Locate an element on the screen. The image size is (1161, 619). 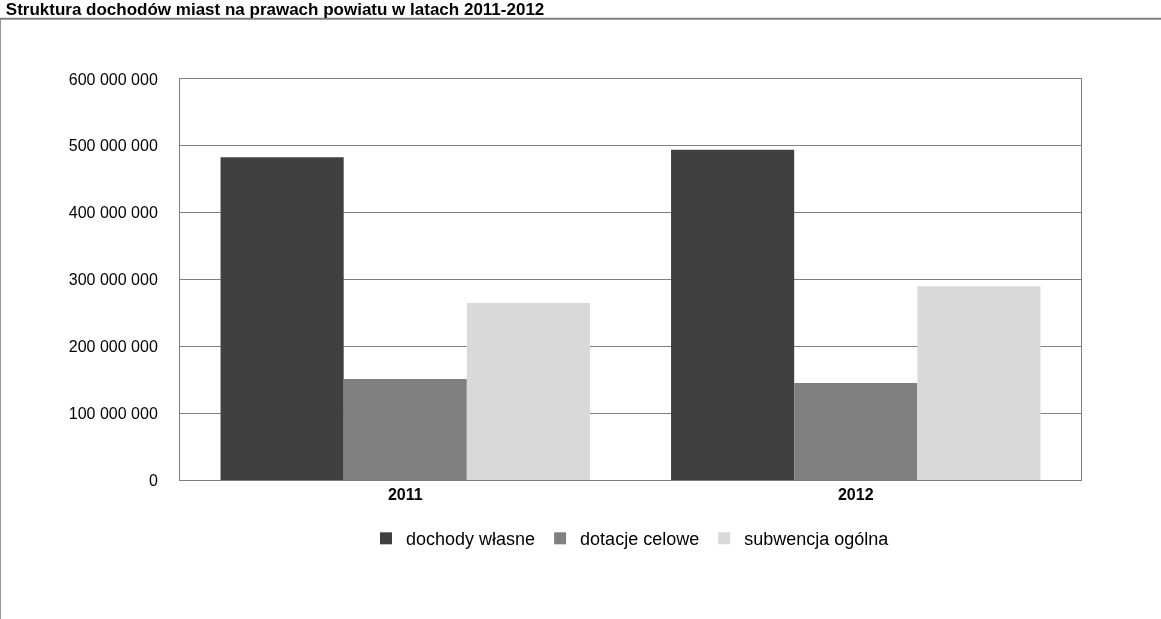
legend-label: subwencja ogólna is located at coordinates (817, 539).